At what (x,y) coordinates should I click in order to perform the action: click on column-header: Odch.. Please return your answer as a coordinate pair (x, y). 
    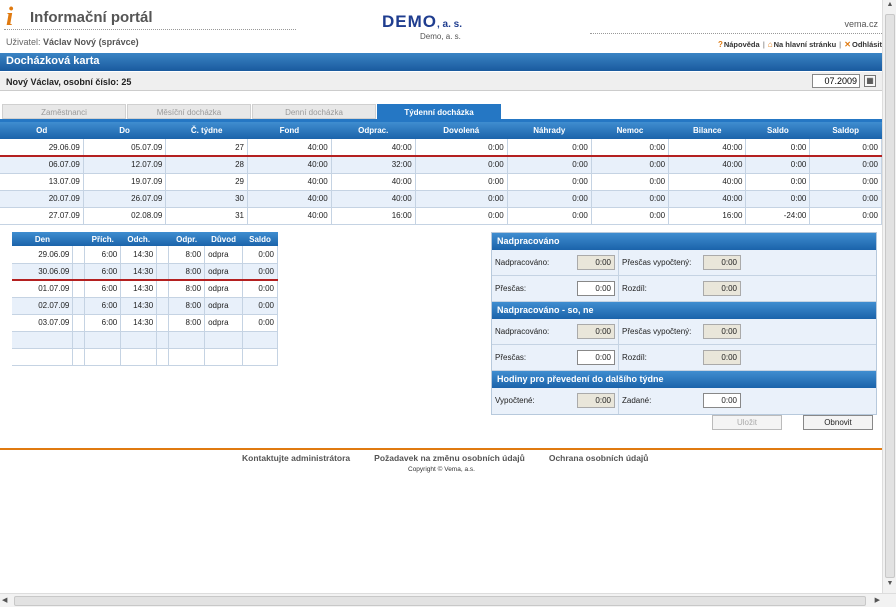
    Looking at the image, I should click on (138, 239).